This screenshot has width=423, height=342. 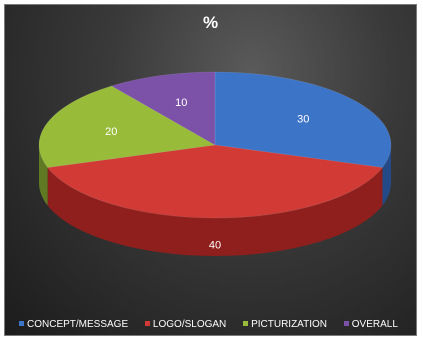 I want to click on legend-item-logo: LOGO/SLOGAN, so click(x=185, y=324).